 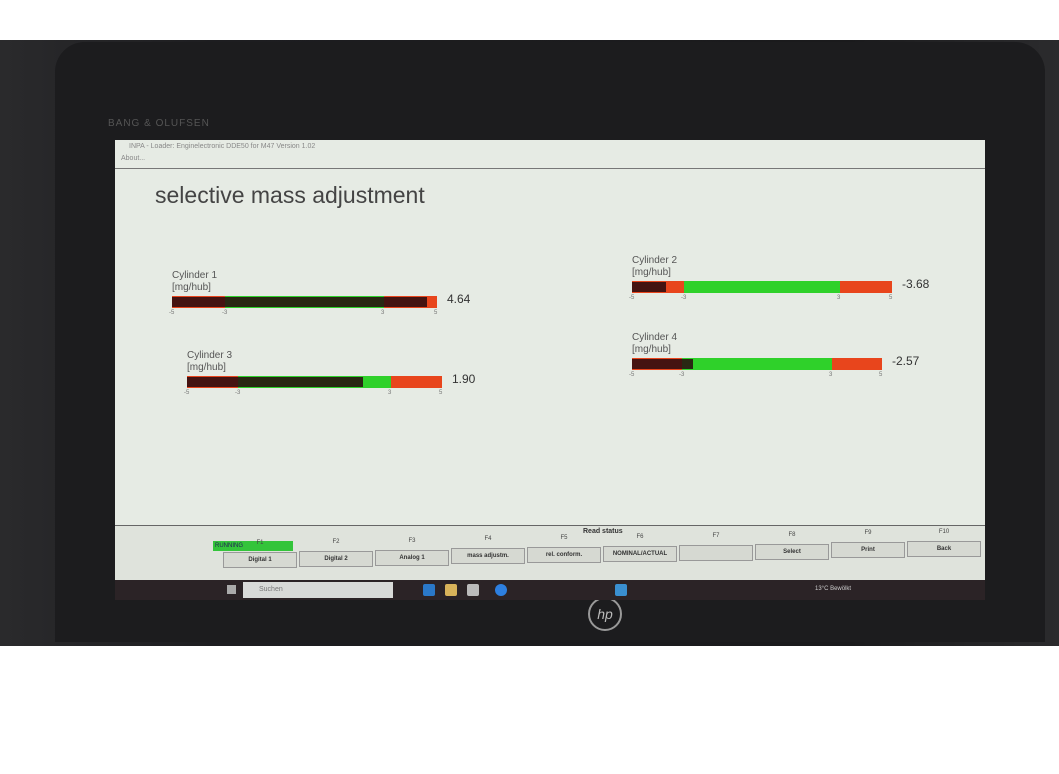 What do you see at coordinates (488, 556) in the screenshot?
I see `function-button: mass adjustm.` at bounding box center [488, 556].